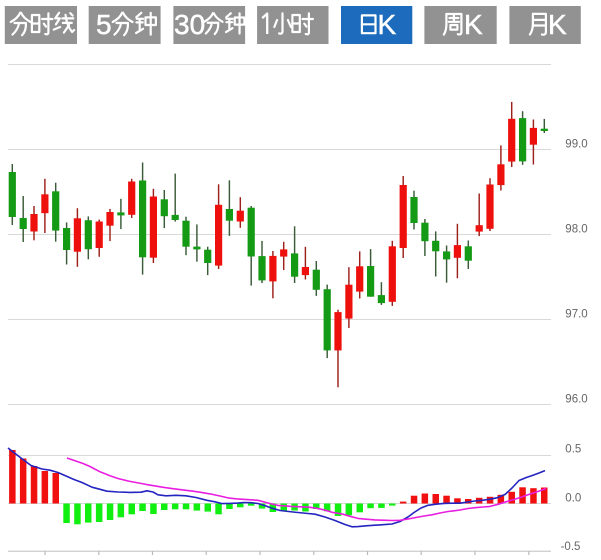 The width and height of the screenshot is (601, 560). What do you see at coordinates (573, 449) in the screenshot?
I see `svg-text: 0.5` at bounding box center [573, 449].